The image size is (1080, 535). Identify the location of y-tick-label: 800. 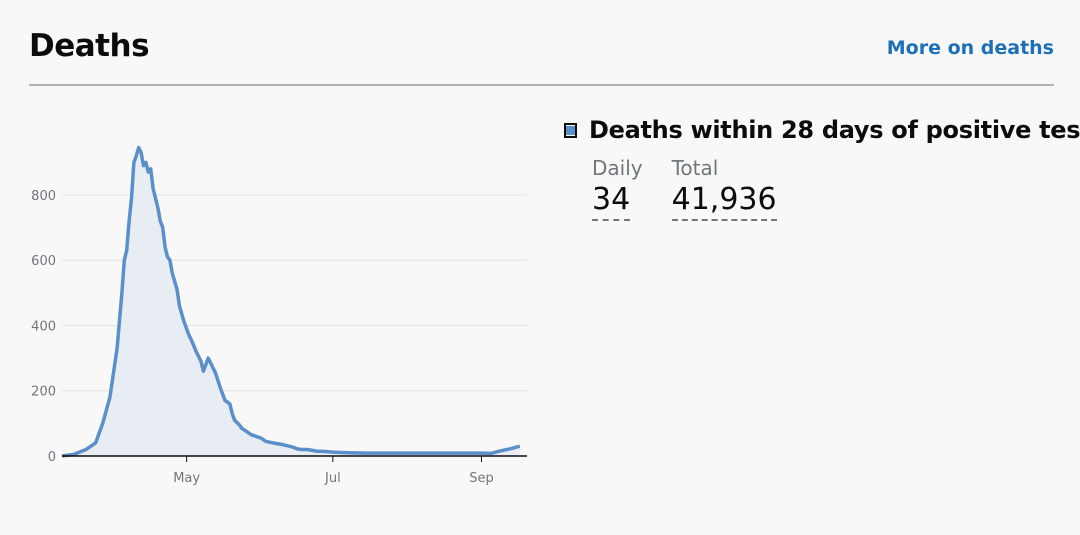
(43, 196).